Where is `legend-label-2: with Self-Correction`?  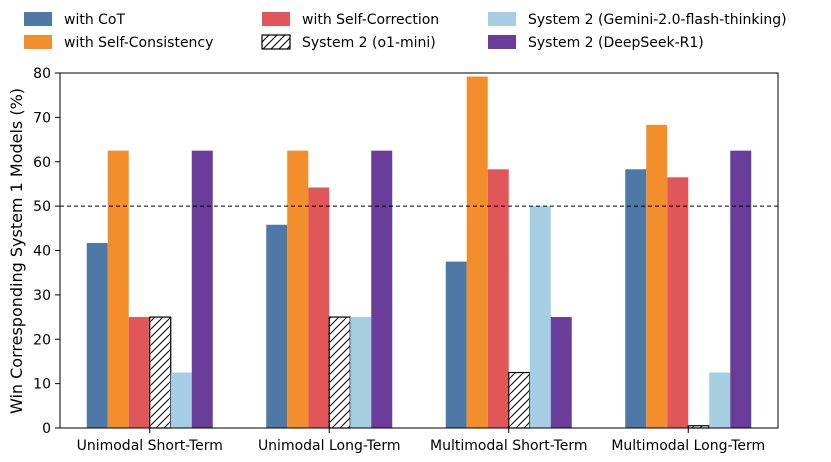
legend-label-2: with Self-Correction is located at coordinates (370, 20).